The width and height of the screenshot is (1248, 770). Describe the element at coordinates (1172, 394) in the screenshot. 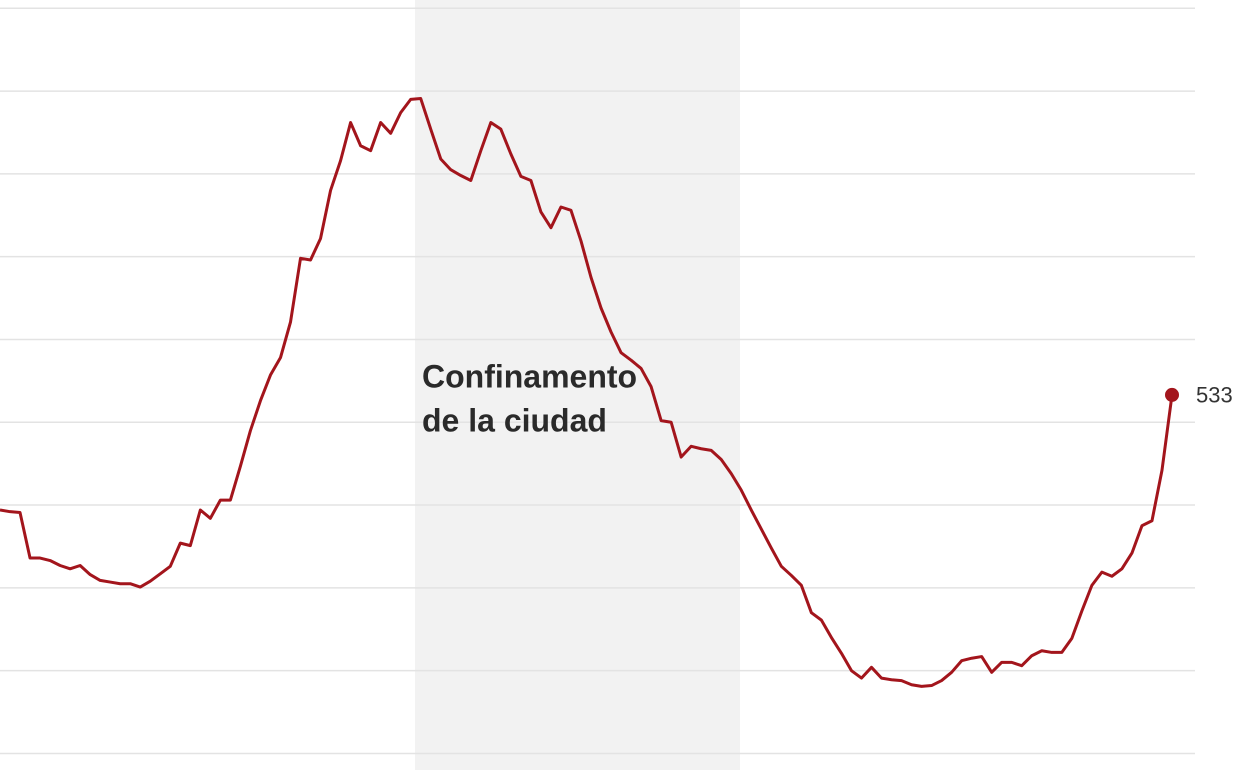

I see `end-point` at that location.